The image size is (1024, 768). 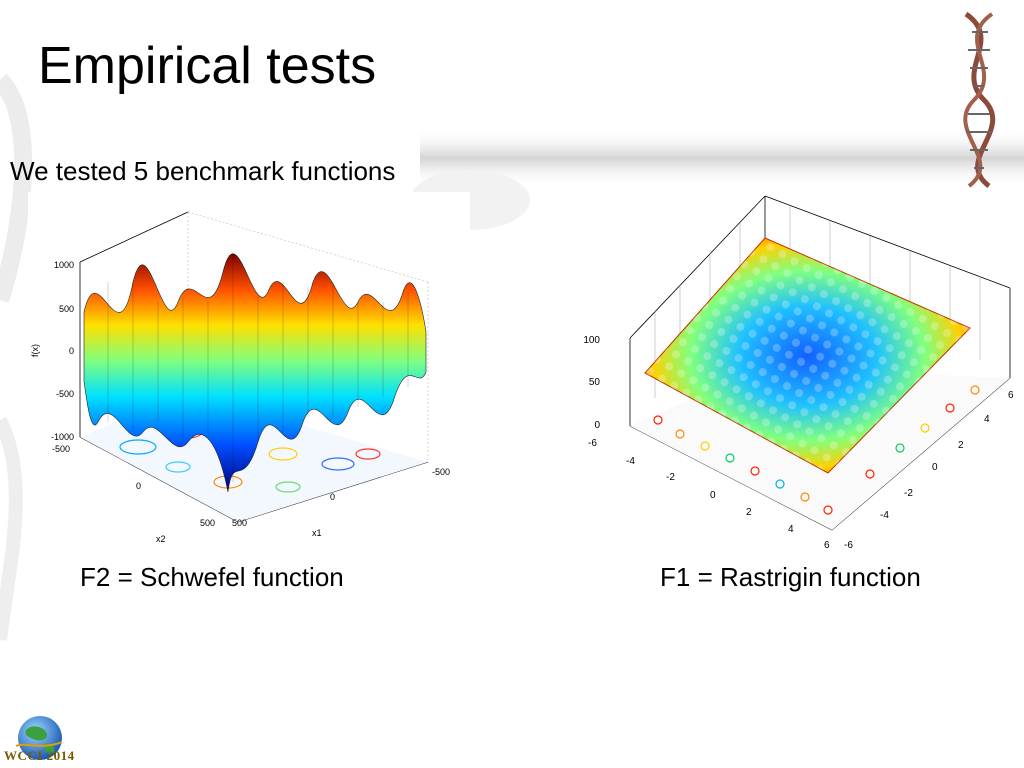 What do you see at coordinates (979, 99) in the screenshot?
I see `dna-helix-icon` at bounding box center [979, 99].